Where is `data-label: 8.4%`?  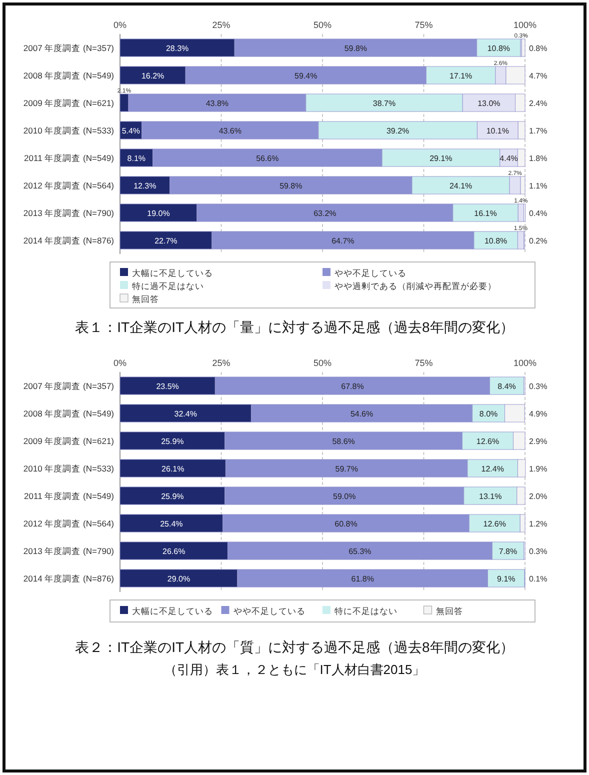
data-label: 8.4% is located at coordinates (507, 386).